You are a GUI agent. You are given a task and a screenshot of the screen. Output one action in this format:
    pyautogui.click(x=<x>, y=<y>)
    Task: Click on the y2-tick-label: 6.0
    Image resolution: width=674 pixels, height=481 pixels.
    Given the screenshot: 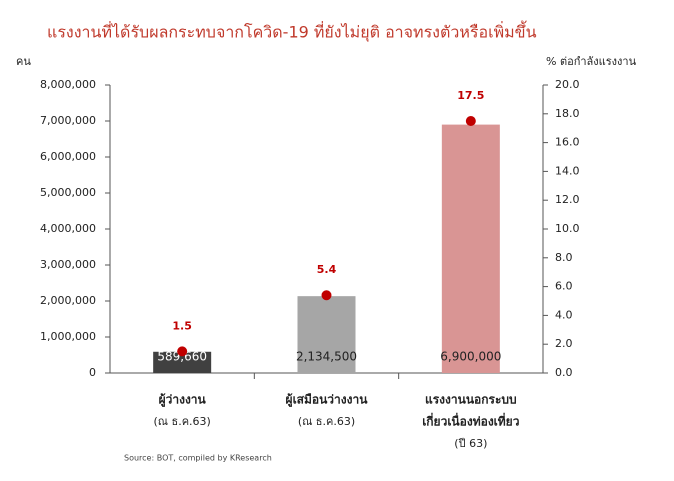 What is the action you would take?
    pyautogui.click(x=564, y=286)
    